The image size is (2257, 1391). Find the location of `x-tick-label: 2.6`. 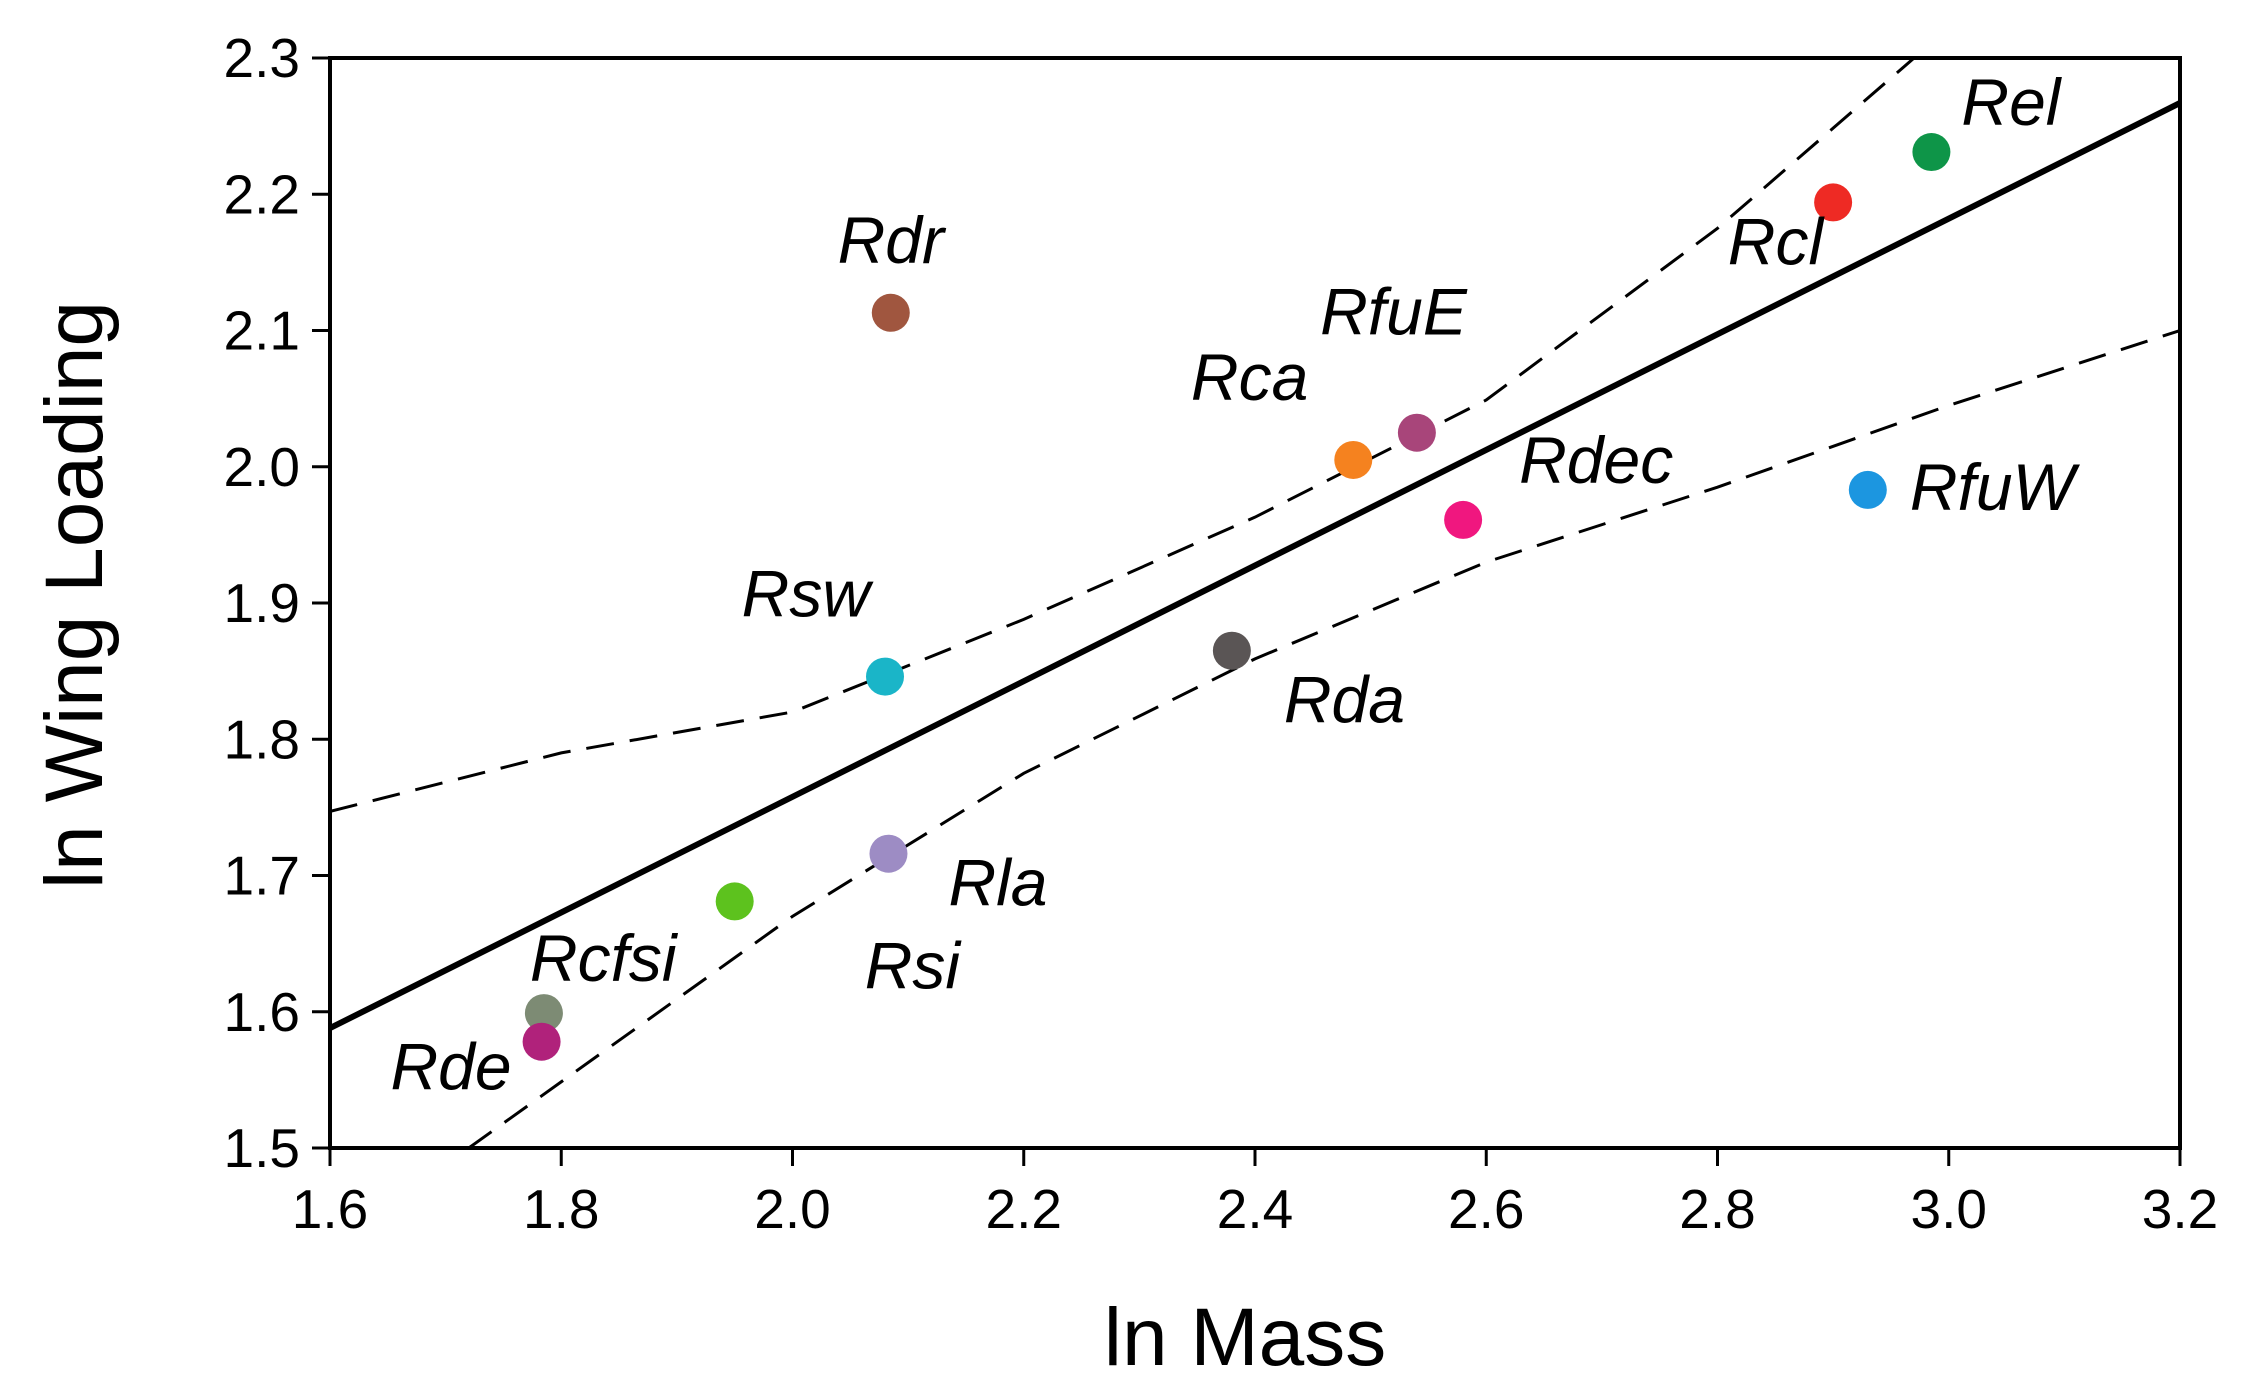

x-tick-label: 2.6 is located at coordinates (1486, 1209).